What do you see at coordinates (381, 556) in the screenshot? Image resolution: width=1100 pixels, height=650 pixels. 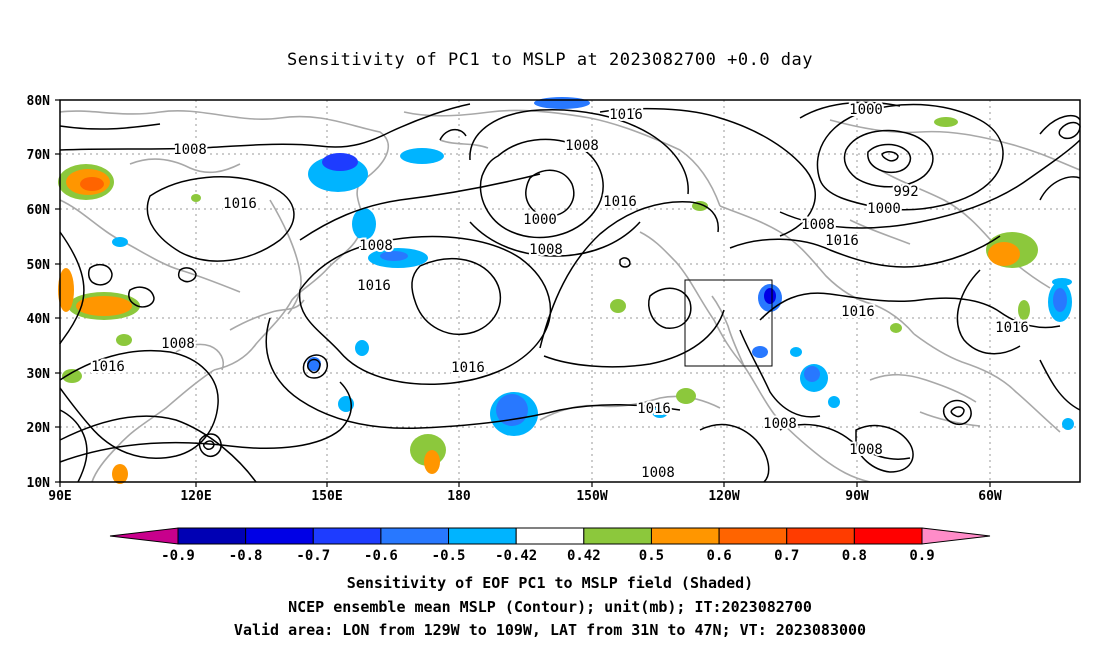 I see `colorbar-label: -0.6` at bounding box center [381, 556].